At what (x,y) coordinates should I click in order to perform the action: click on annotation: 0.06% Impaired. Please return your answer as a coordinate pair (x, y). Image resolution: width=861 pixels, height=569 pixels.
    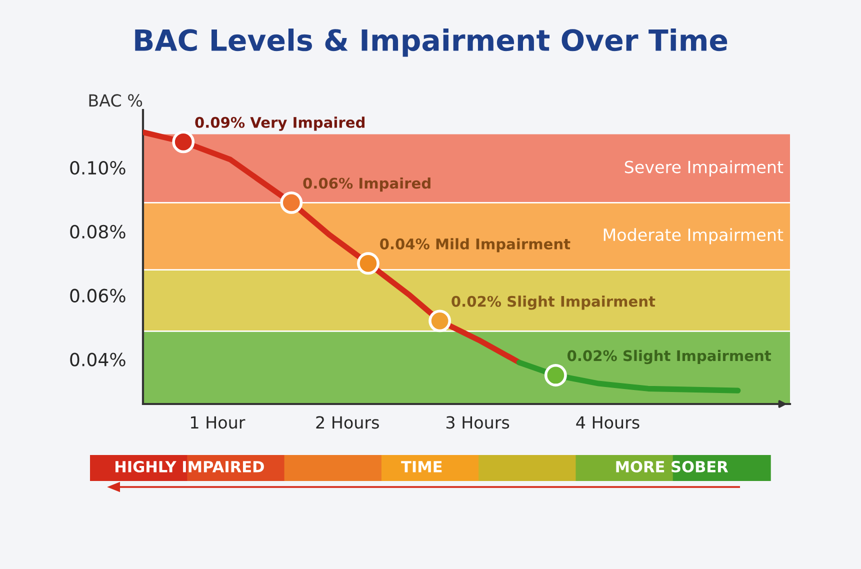
    Looking at the image, I should click on (366, 184).